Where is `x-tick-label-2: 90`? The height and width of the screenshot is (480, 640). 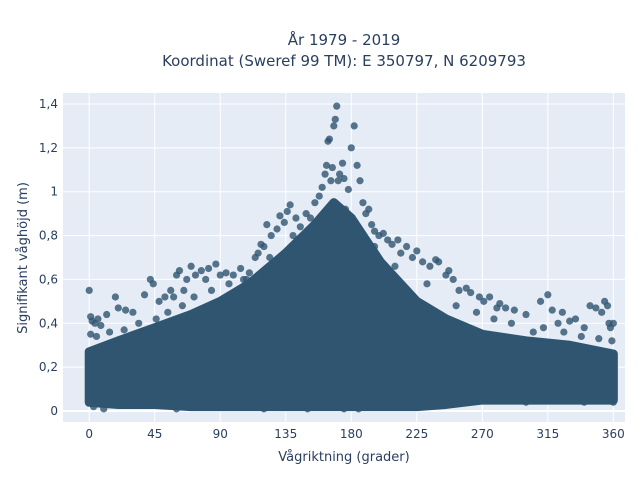
x-tick-label-2: 90 is located at coordinates (220, 434).